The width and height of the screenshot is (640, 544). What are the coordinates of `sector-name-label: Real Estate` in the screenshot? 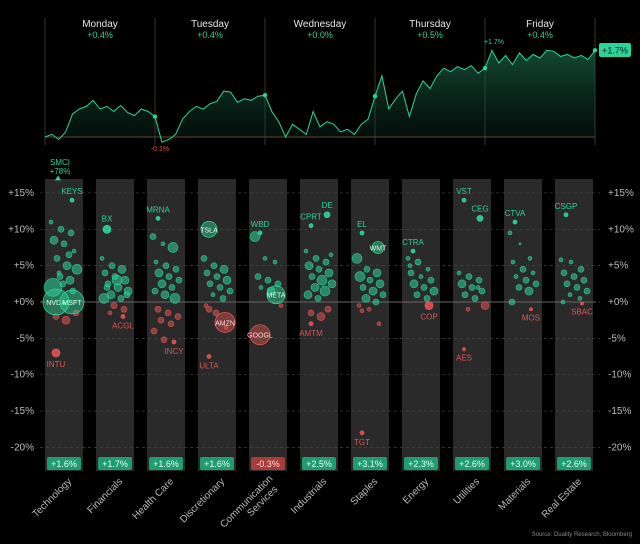 It's located at (562, 498).